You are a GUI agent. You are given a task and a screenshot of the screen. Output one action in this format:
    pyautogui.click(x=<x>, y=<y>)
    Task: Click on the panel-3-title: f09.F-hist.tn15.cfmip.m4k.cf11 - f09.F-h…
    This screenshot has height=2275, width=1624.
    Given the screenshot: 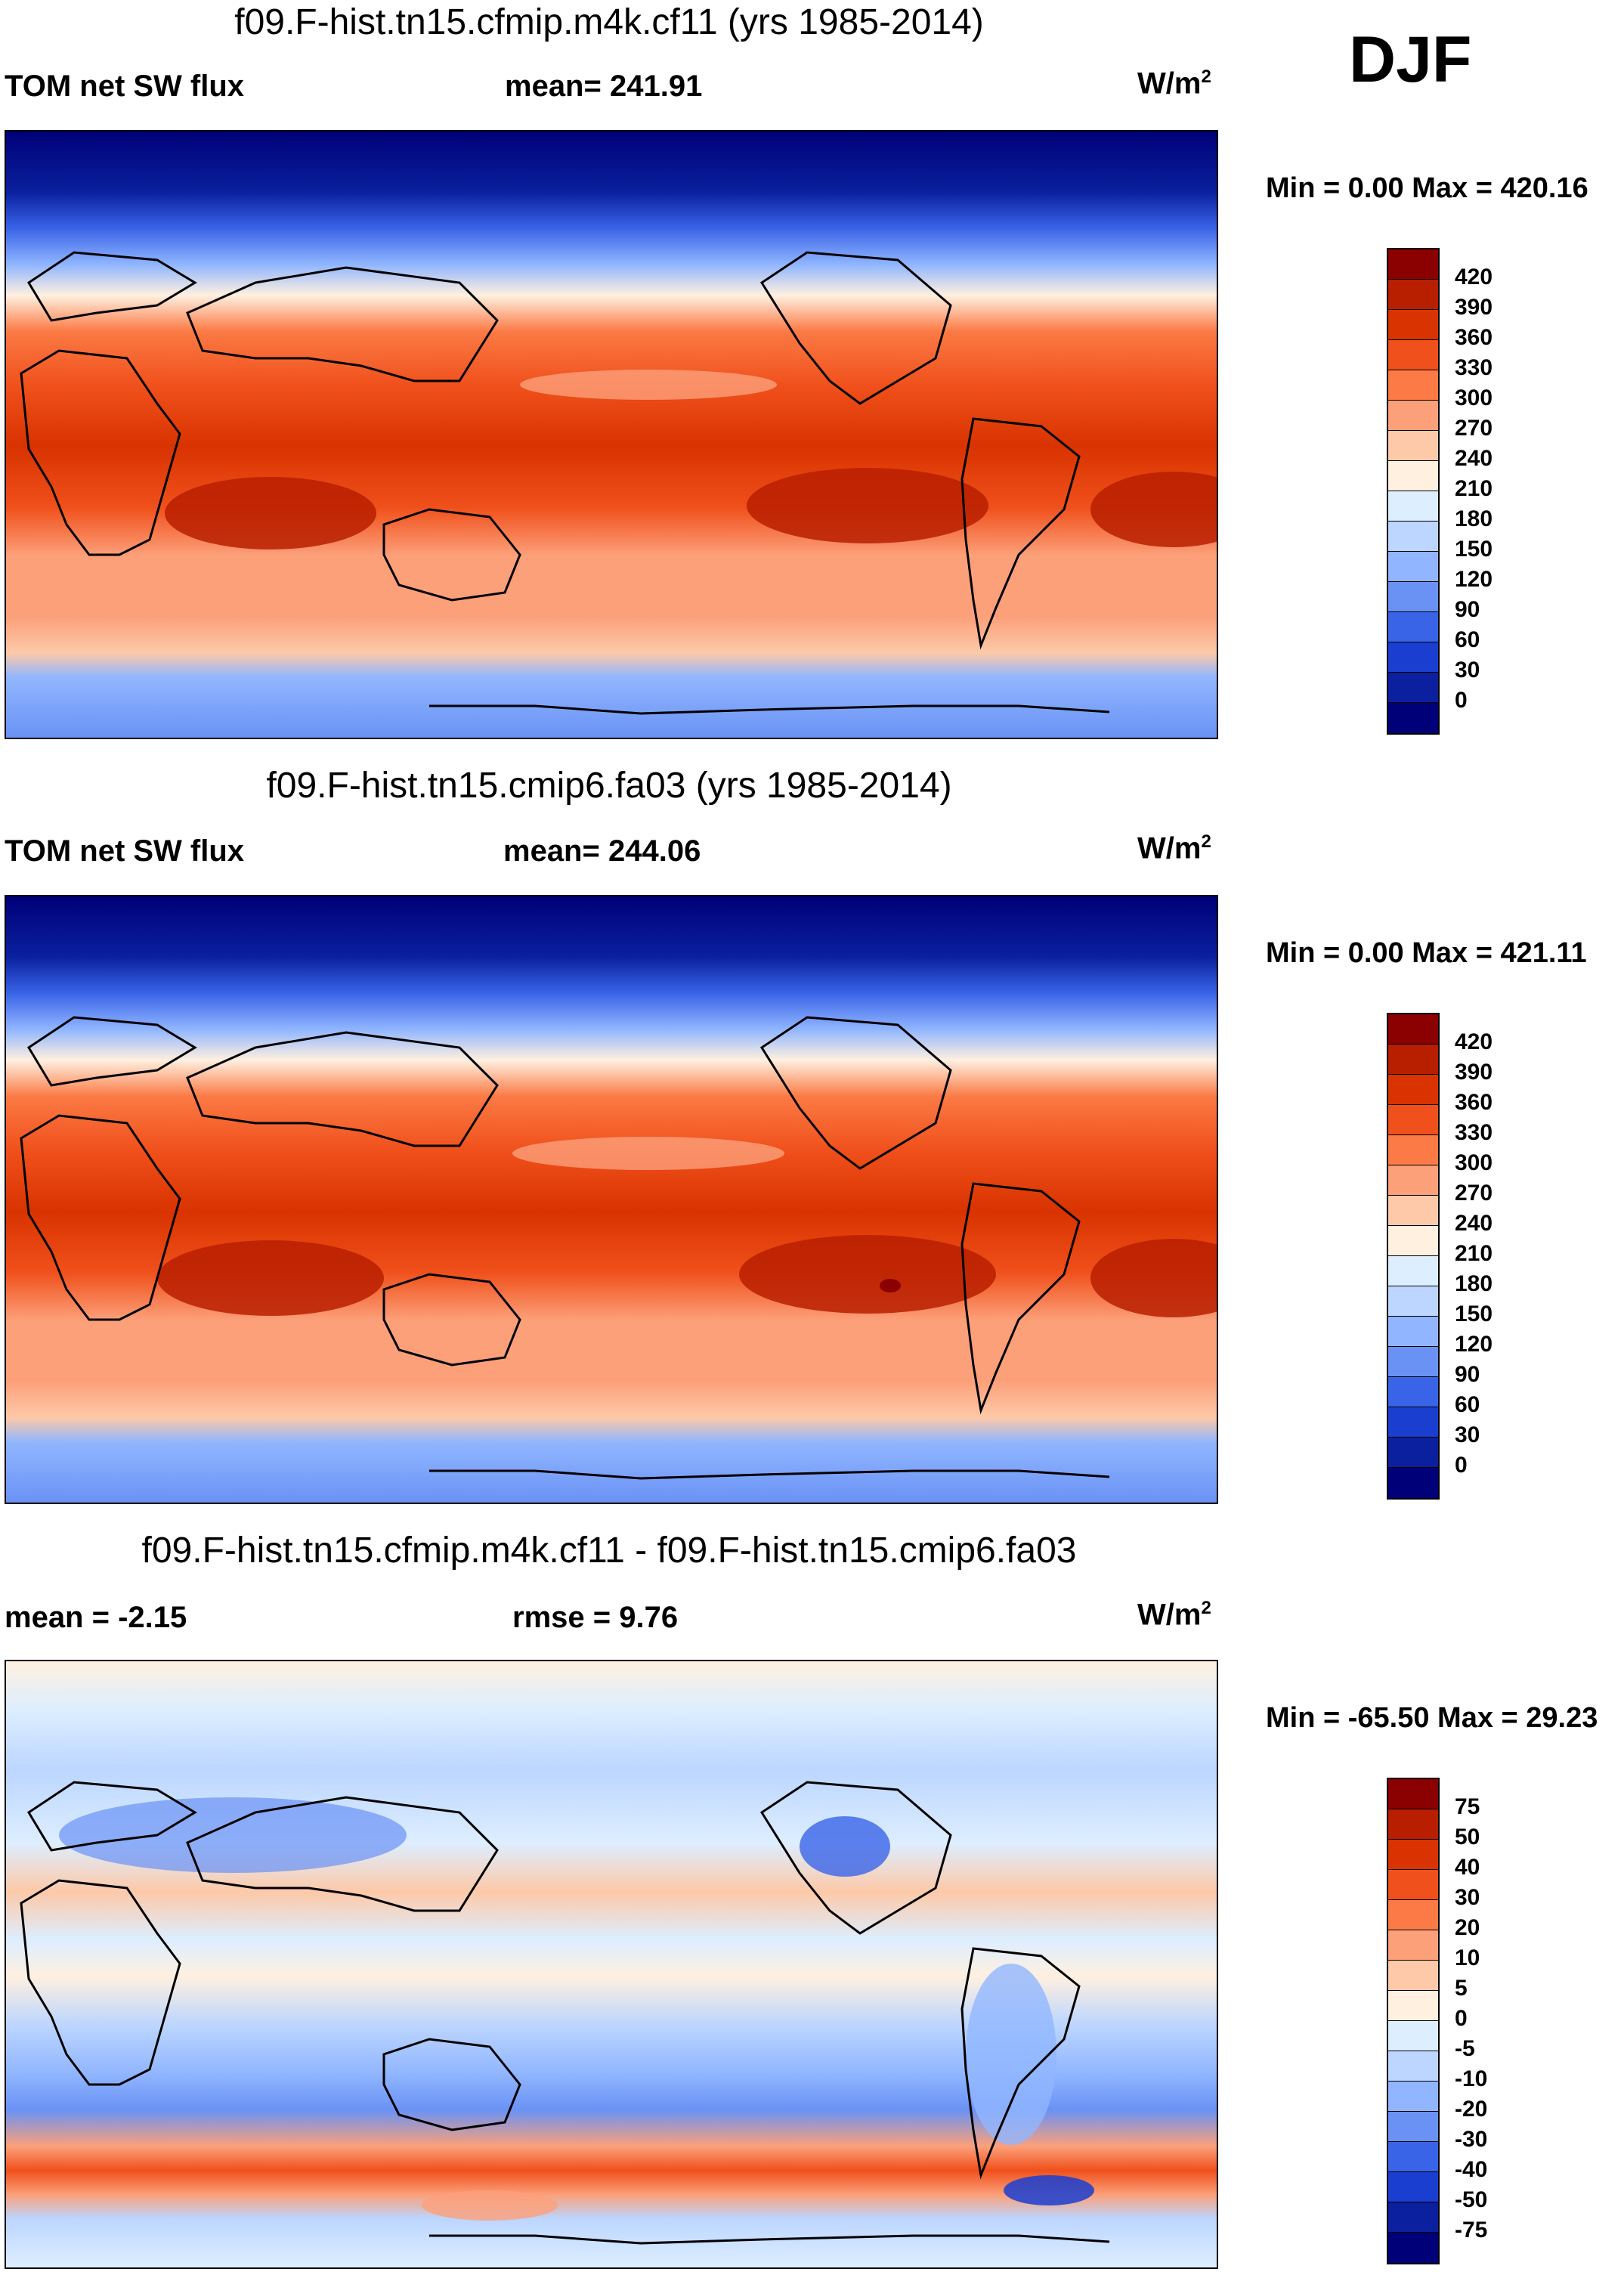 What is the action you would take?
    pyautogui.click(x=609, y=1551)
    